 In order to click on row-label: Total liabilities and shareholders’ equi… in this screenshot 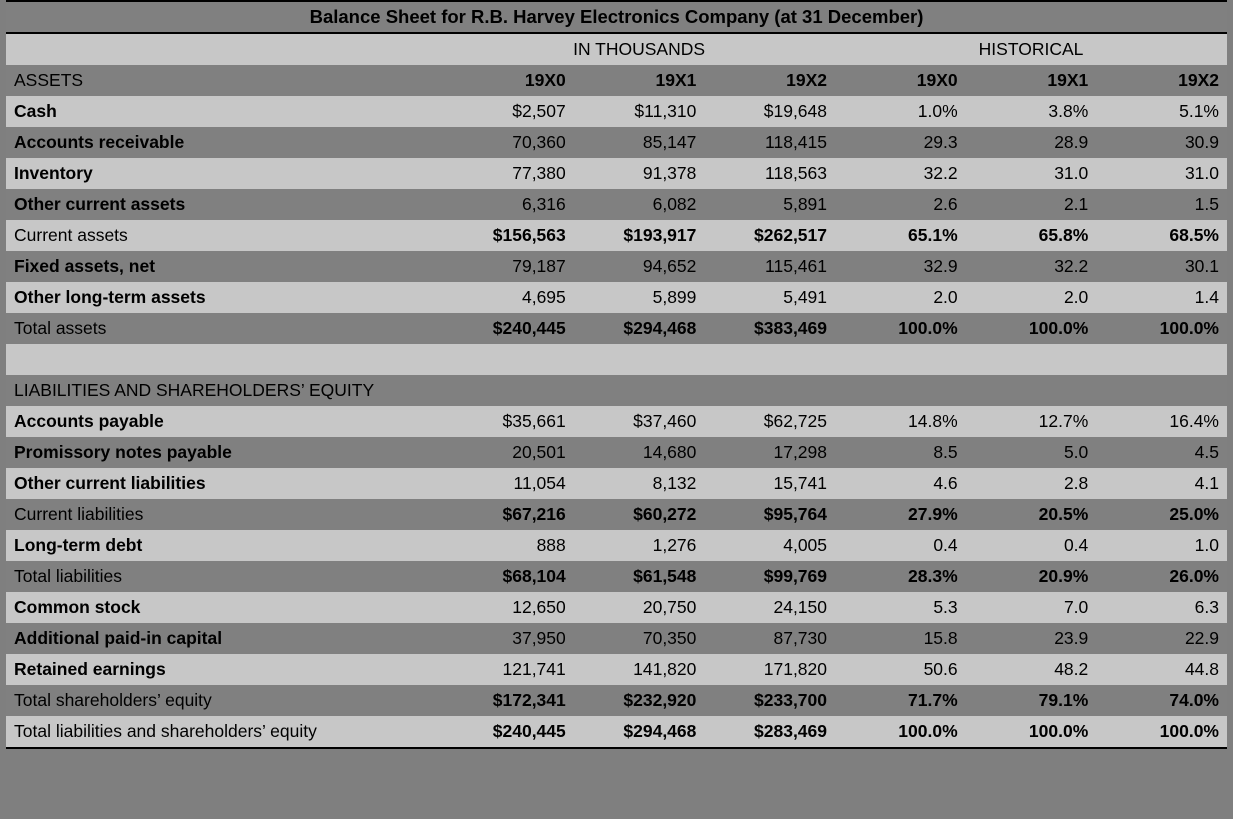, I will do `click(225, 732)`.